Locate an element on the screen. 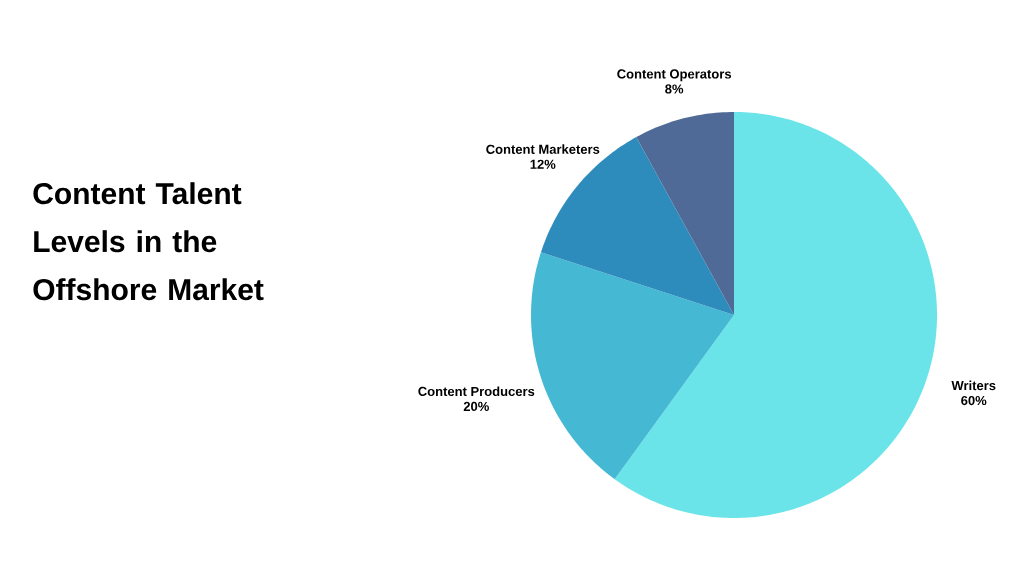  data-label: 8% is located at coordinates (674, 89).